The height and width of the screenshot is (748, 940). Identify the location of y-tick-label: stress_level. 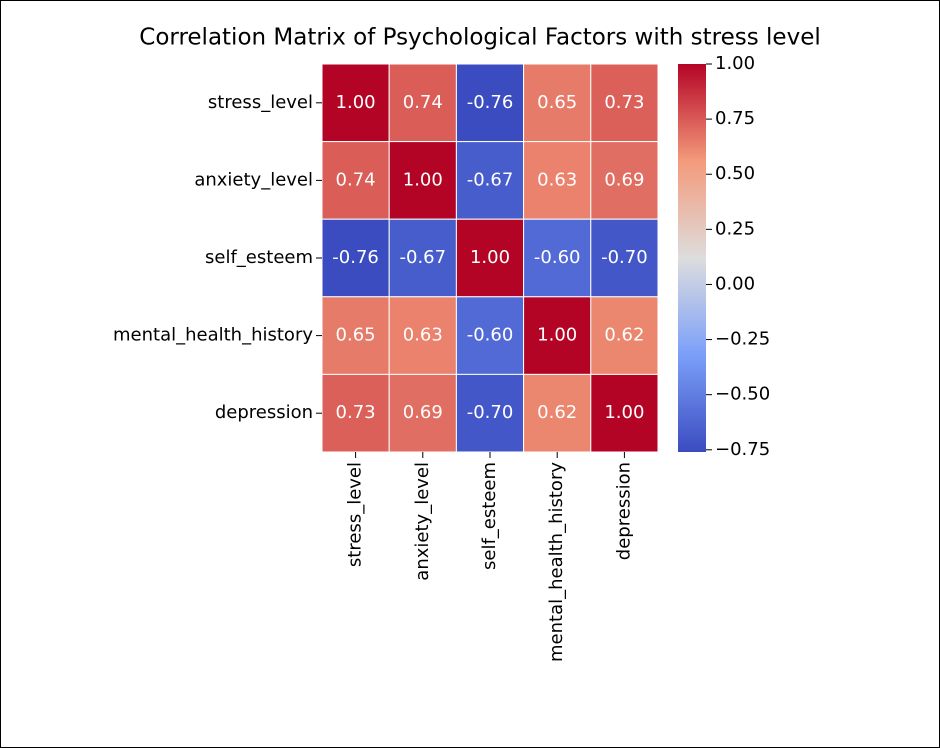
(260, 102).